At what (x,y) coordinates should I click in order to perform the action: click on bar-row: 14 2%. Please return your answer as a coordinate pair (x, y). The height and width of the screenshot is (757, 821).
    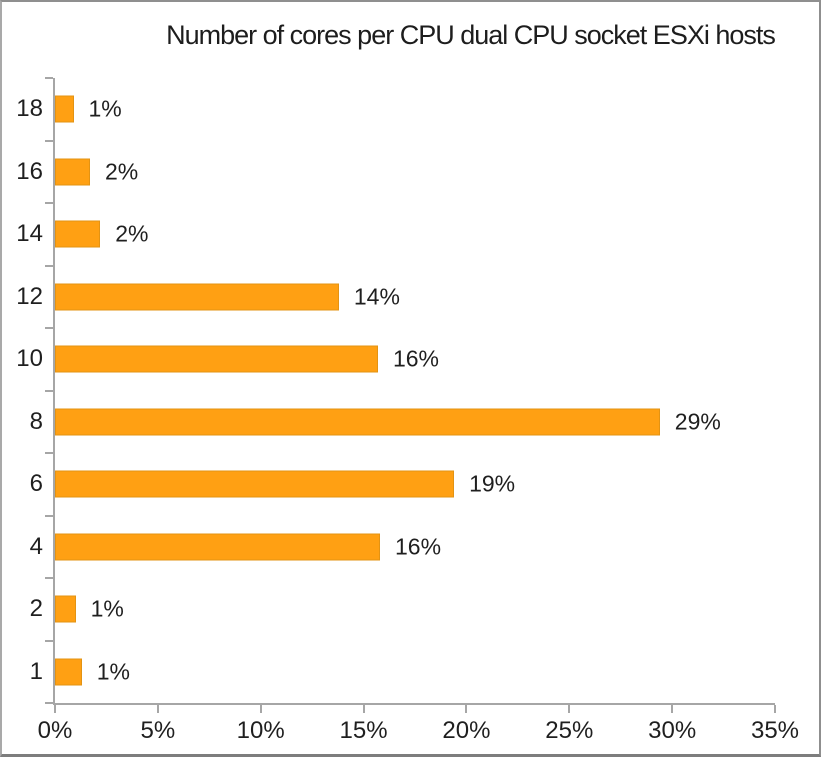
    Looking at the image, I should click on (395, 234).